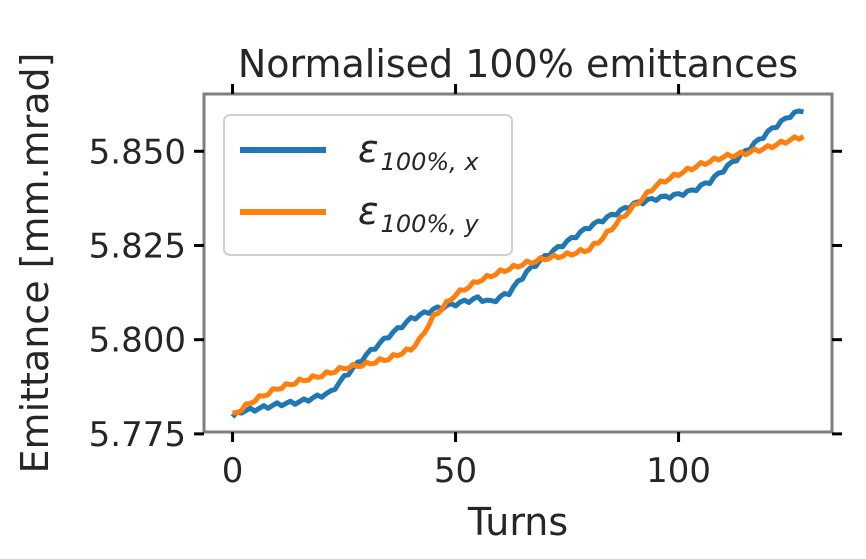 The width and height of the screenshot is (866, 559). What do you see at coordinates (418, 213) in the screenshot?
I see `legend-label: ε100%, y` at bounding box center [418, 213].